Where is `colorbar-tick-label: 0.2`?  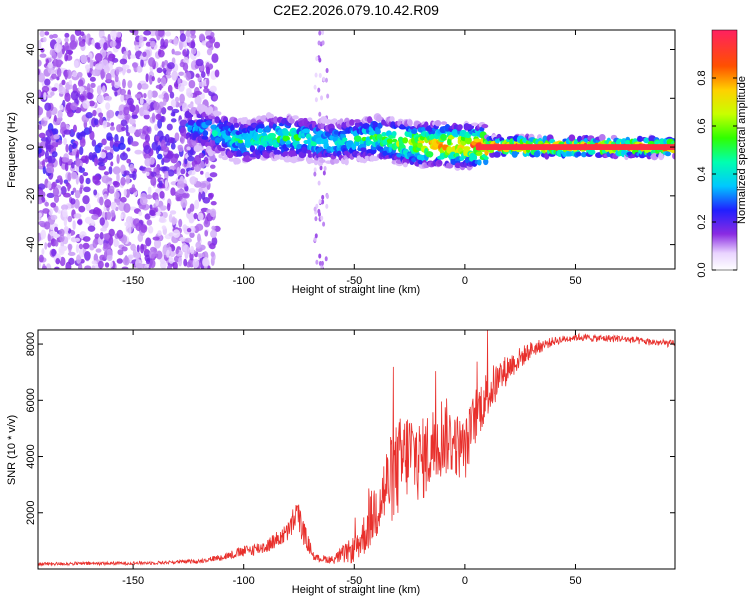
colorbar-tick-label: 0.2 is located at coordinates (702, 221).